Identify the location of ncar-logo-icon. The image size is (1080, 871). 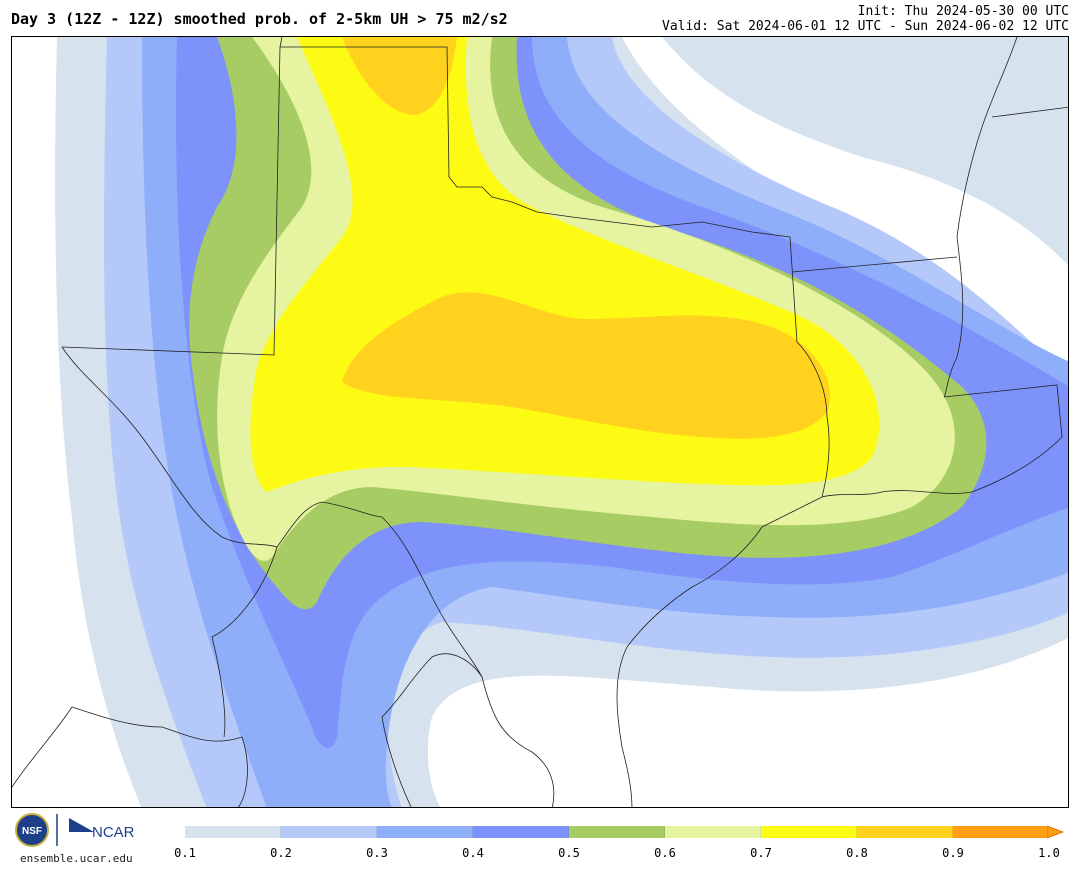
(81, 825).